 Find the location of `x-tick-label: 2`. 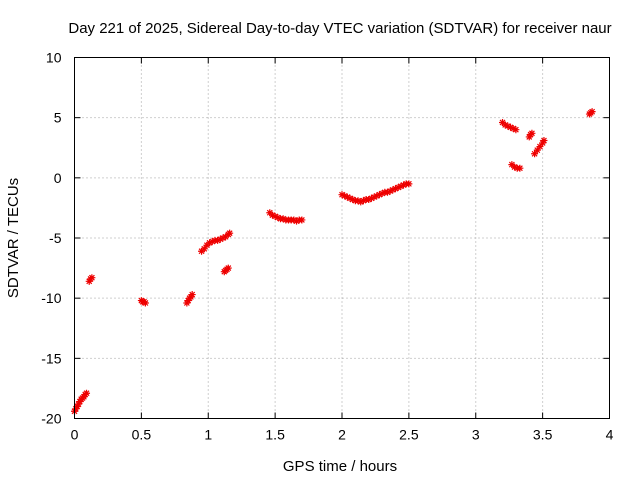

x-tick-label: 2 is located at coordinates (342, 435).